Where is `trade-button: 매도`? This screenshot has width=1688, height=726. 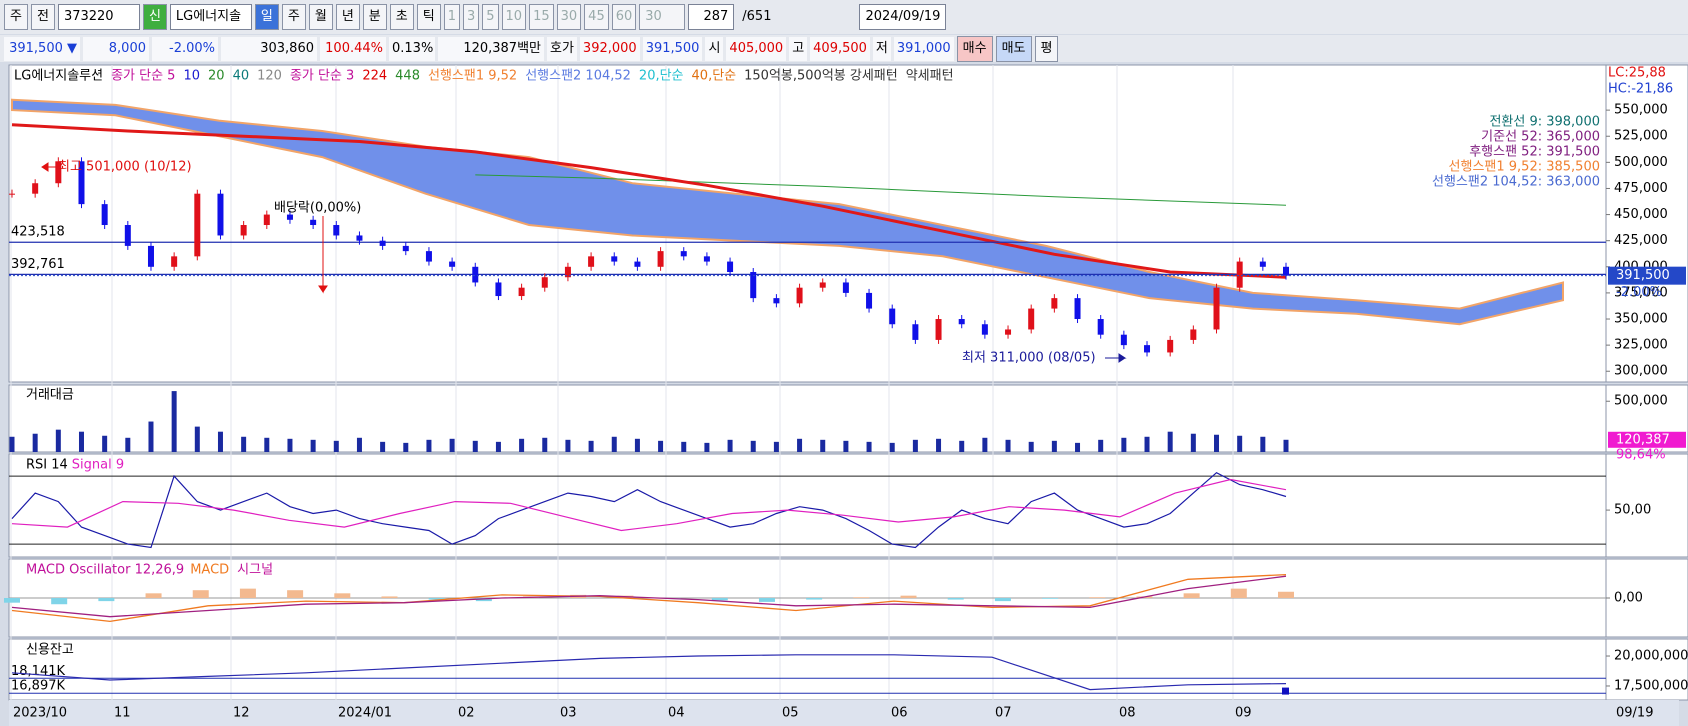 trade-button: 매도 is located at coordinates (1013, 48).